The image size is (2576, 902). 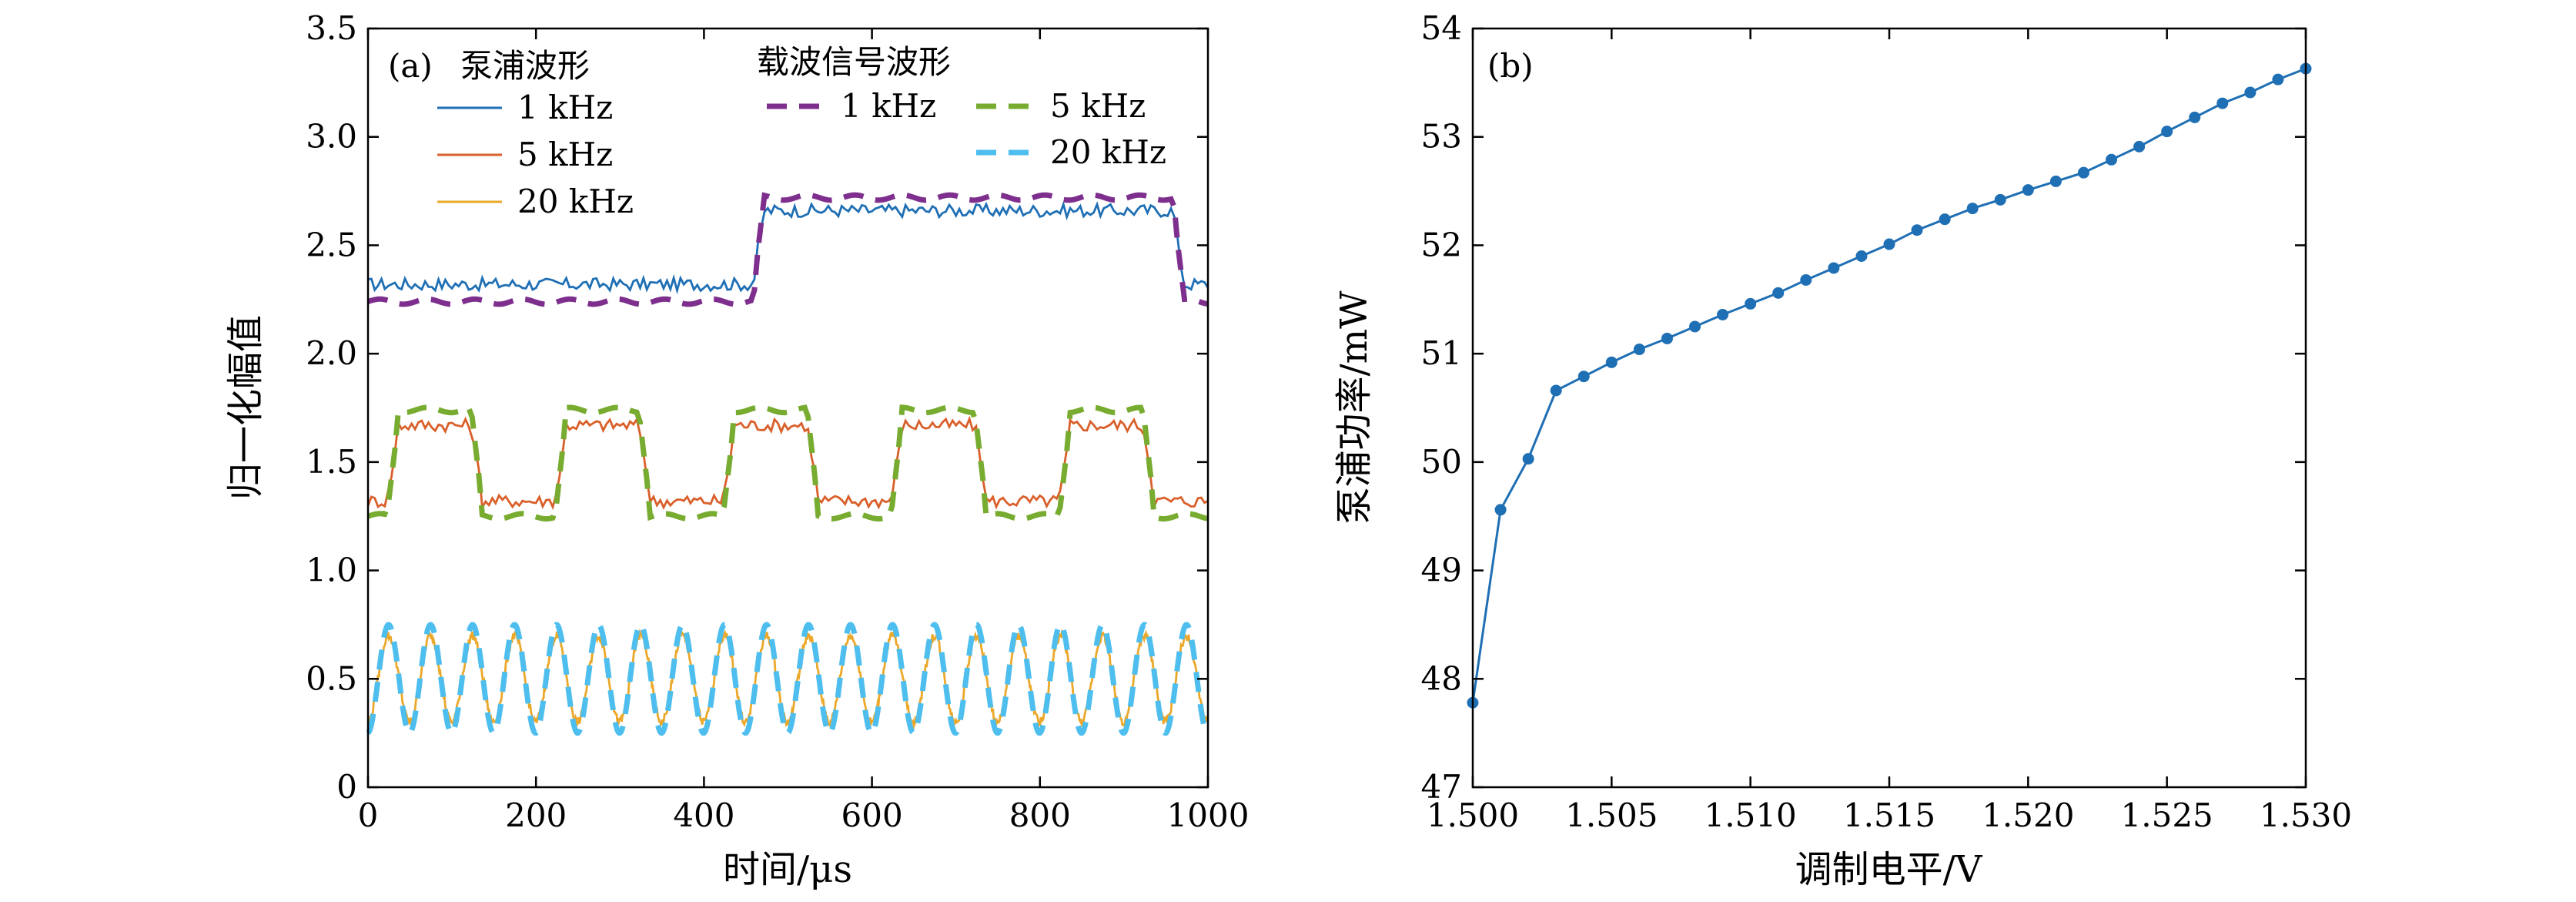 What do you see at coordinates (872, 815) in the screenshot?
I see `panel-a-xtick-label: 600` at bounding box center [872, 815].